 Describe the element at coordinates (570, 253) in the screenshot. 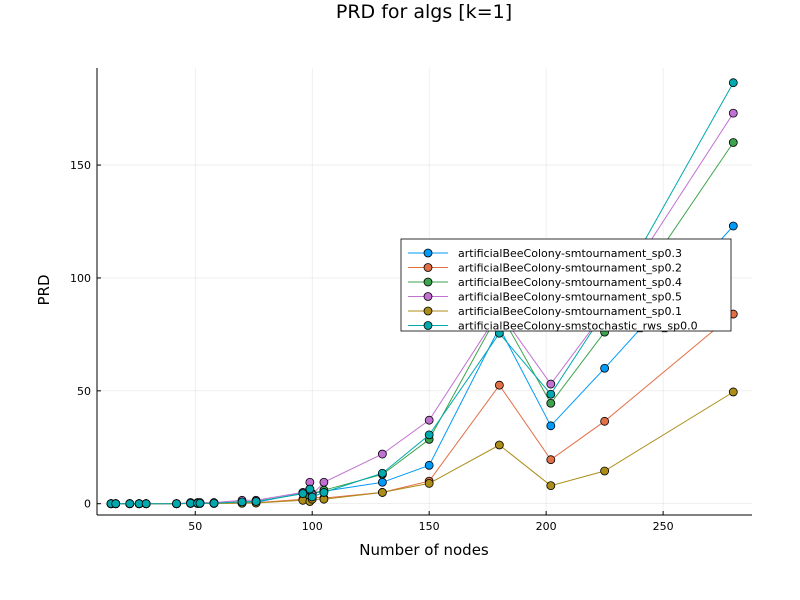

I see `legend-label: artificialBeeColony-smtournament_sp0.3` at that location.